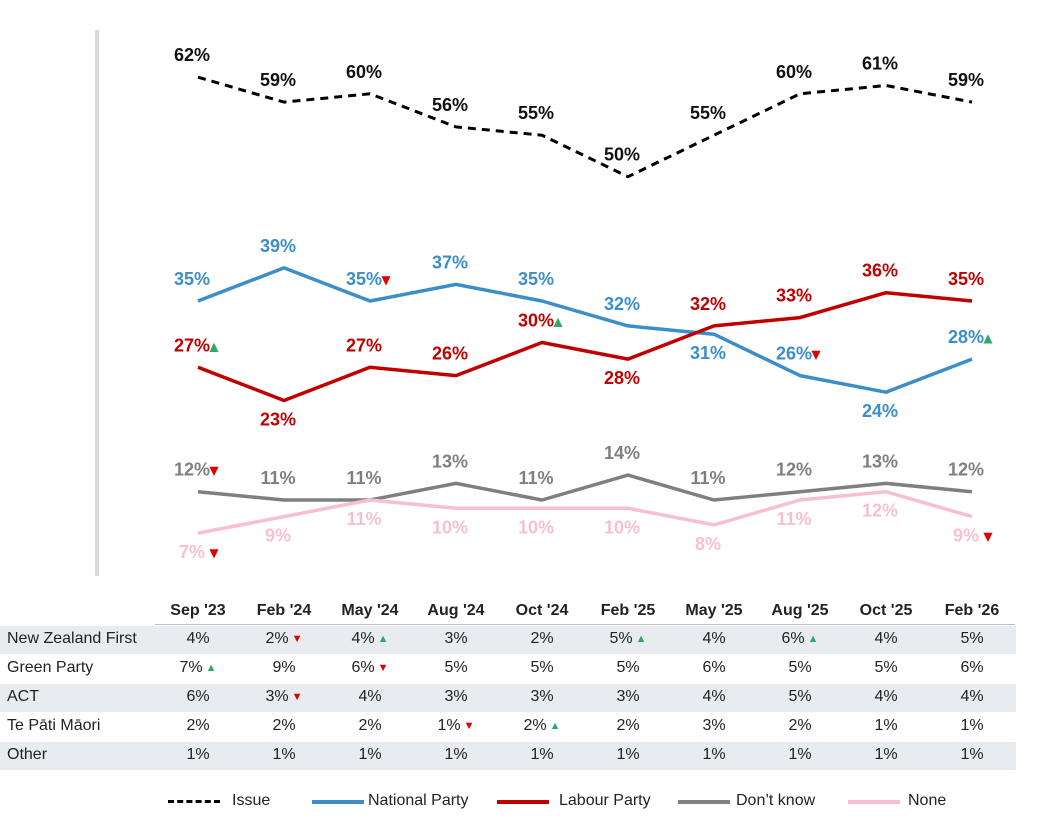 The height and width of the screenshot is (823, 1042). Describe the element at coordinates (456, 610) in the screenshot. I see `column-header: Aug '24` at that location.